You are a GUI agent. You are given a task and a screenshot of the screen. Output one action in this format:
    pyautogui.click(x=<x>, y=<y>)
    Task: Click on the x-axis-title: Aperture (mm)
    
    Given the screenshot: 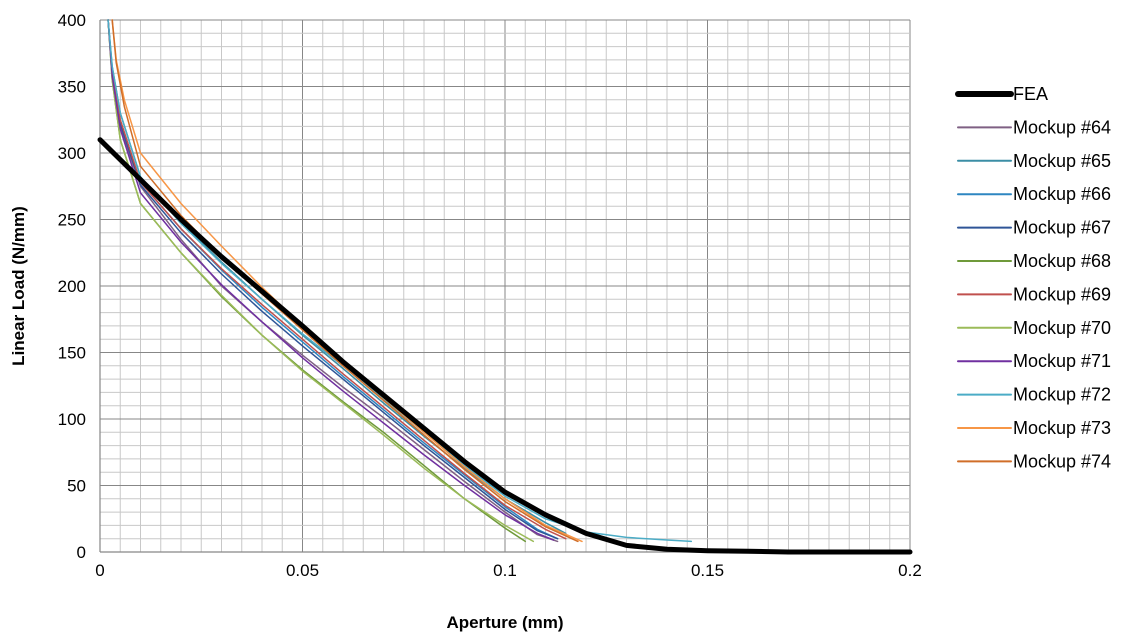 What is the action you would take?
    pyautogui.click(x=504, y=622)
    